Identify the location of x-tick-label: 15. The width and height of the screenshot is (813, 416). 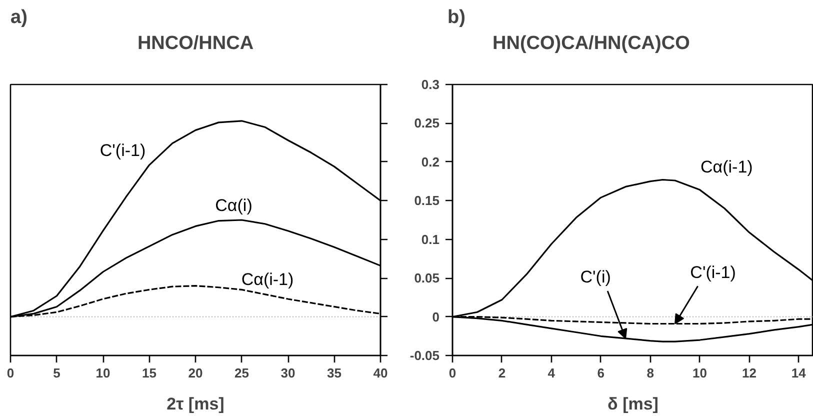
(149, 373).